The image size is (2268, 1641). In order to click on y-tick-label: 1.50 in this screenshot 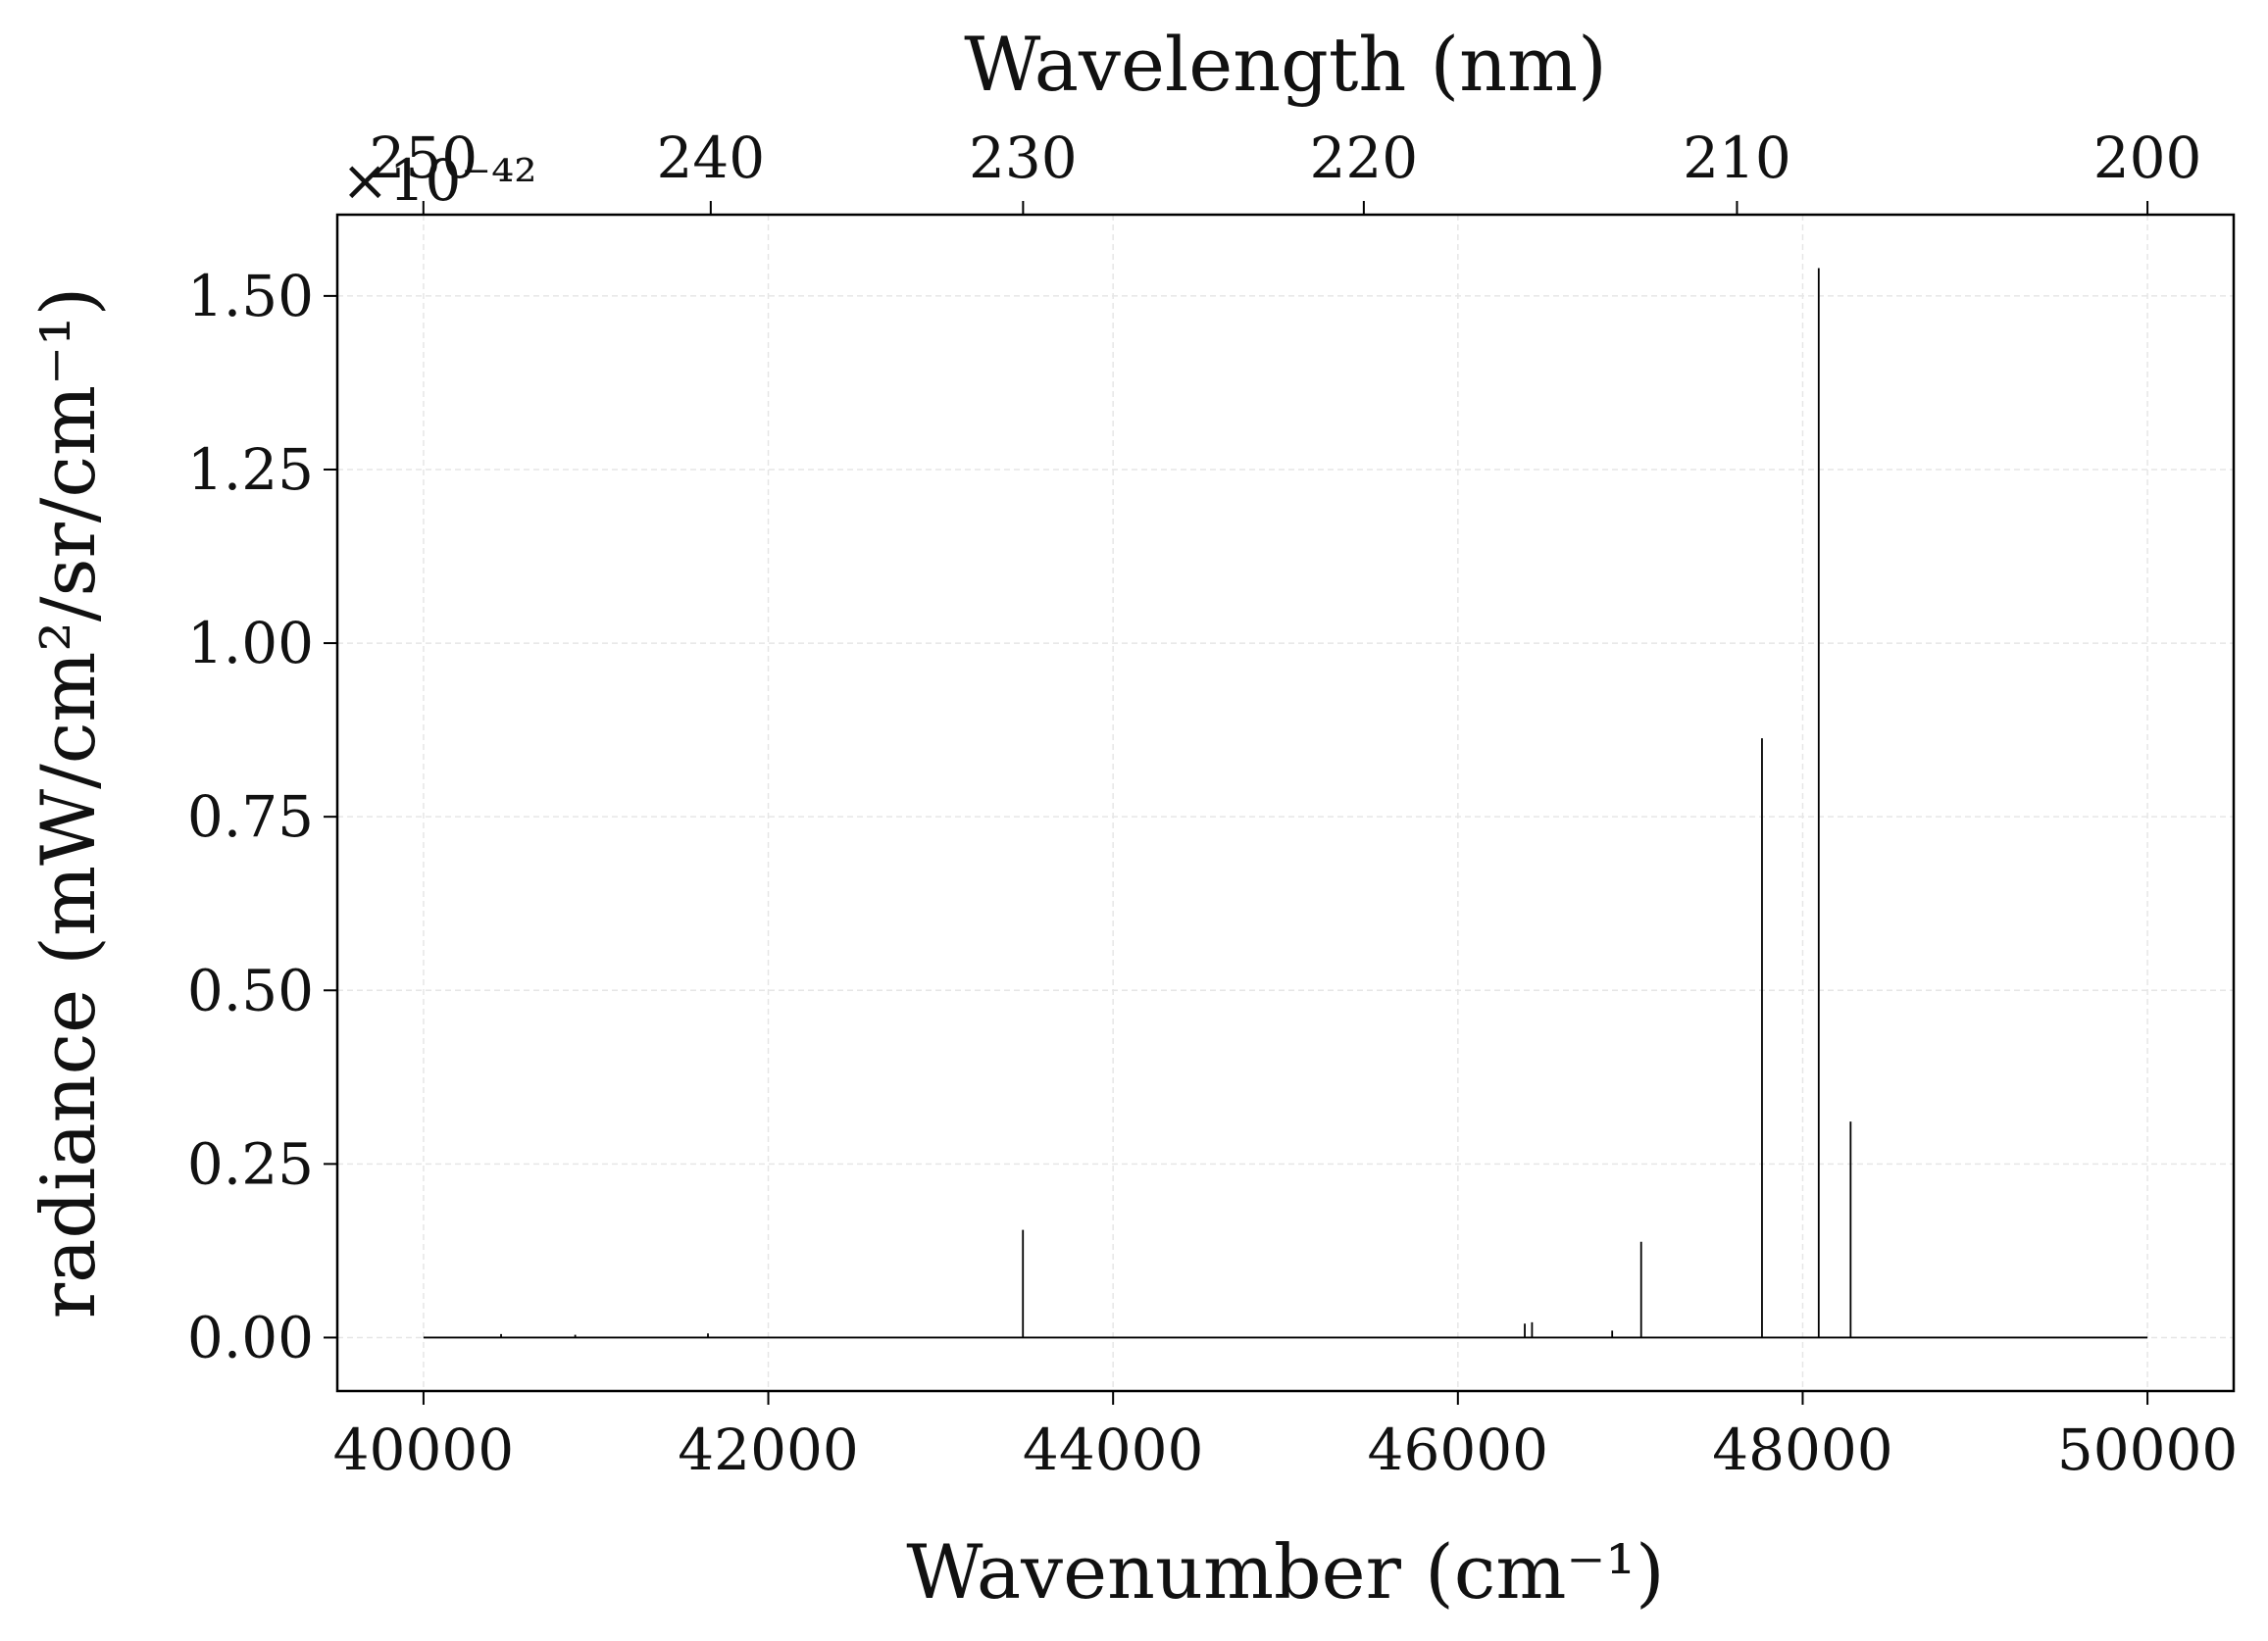, I will do `click(250, 296)`.